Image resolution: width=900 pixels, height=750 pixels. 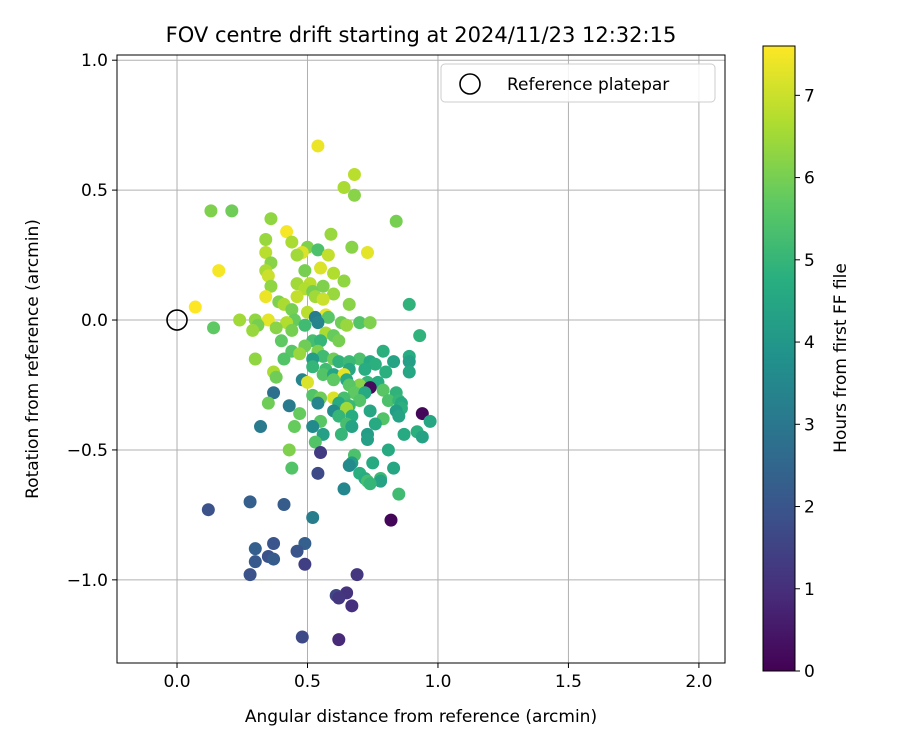 What do you see at coordinates (588, 85) in the screenshot?
I see `legend-entry-reference: Reference platepar` at bounding box center [588, 85].